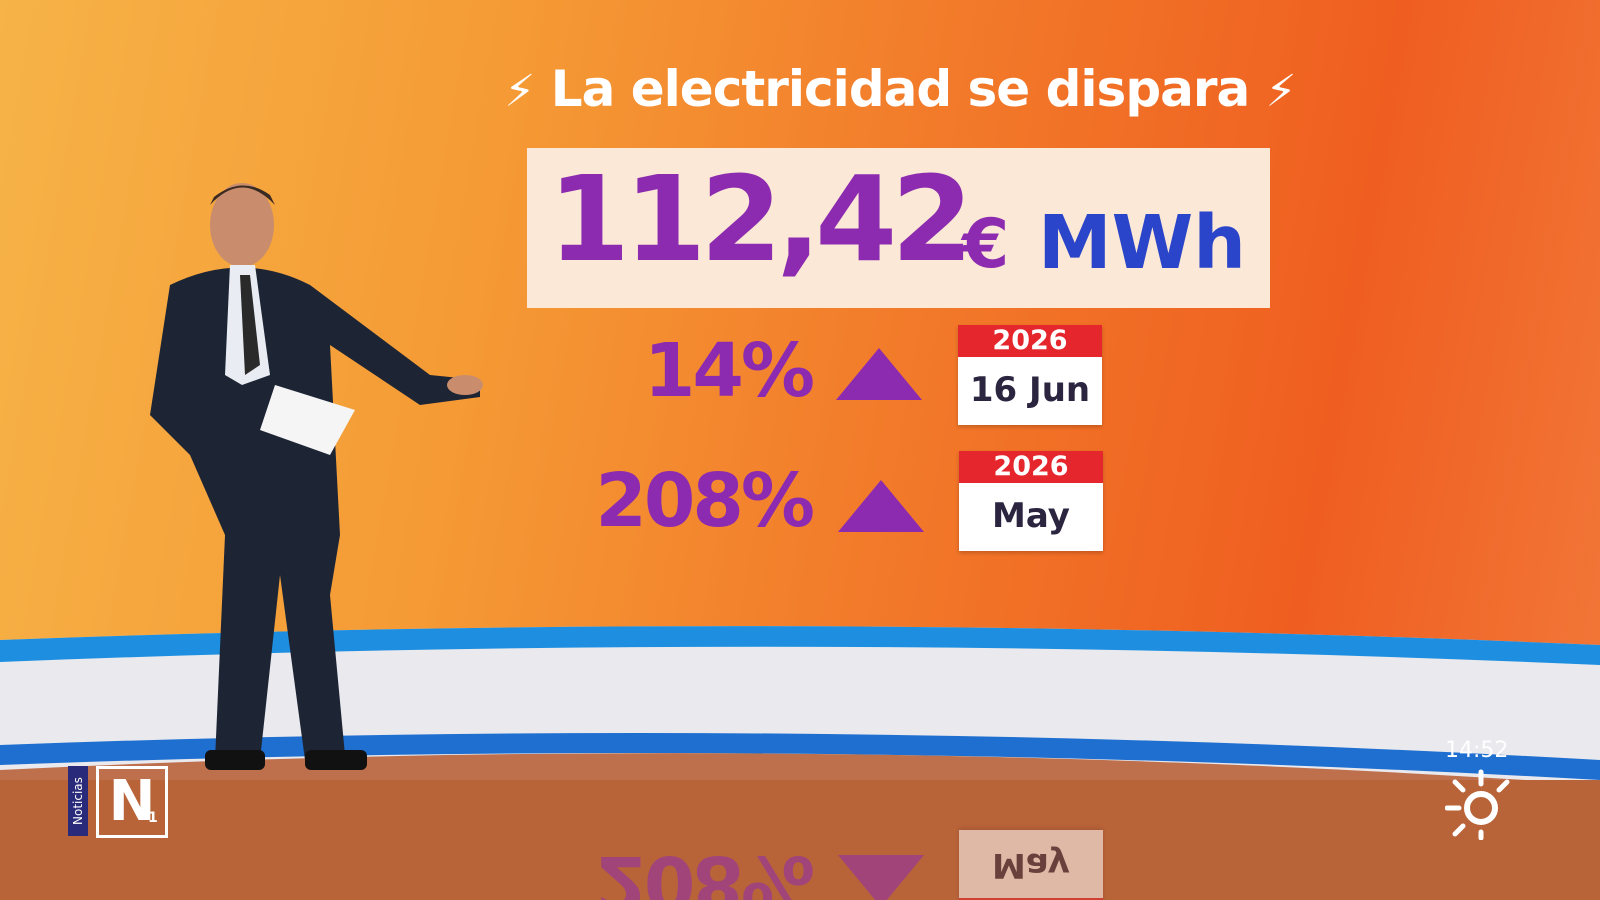 This screenshot has height=900, width=1600. What do you see at coordinates (729, 371) in the screenshot?
I see `change-value: 14%` at bounding box center [729, 371].